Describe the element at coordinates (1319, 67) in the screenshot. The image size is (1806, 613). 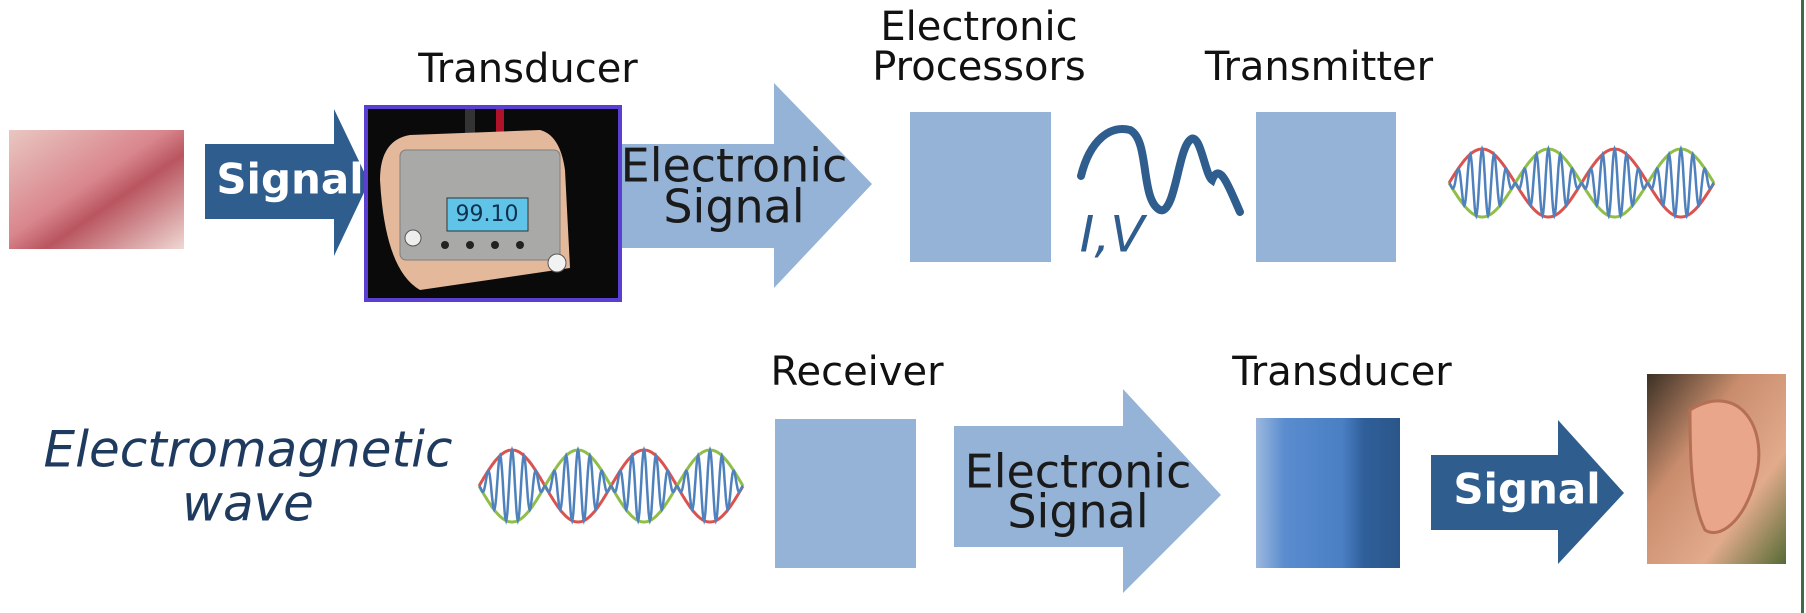
I see `label: Transmitter` at that location.